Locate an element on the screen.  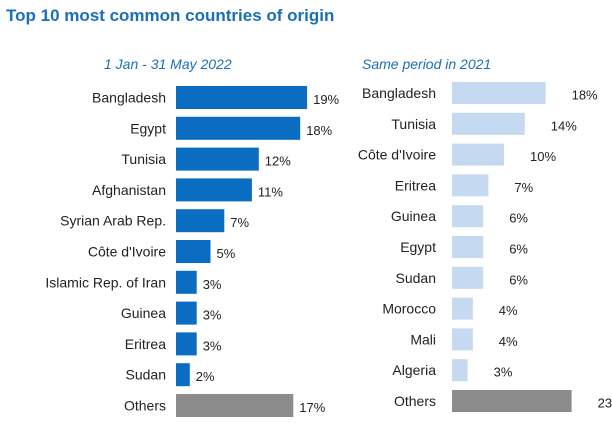
chart-2021-category-label: Sudan is located at coordinates (416, 278).